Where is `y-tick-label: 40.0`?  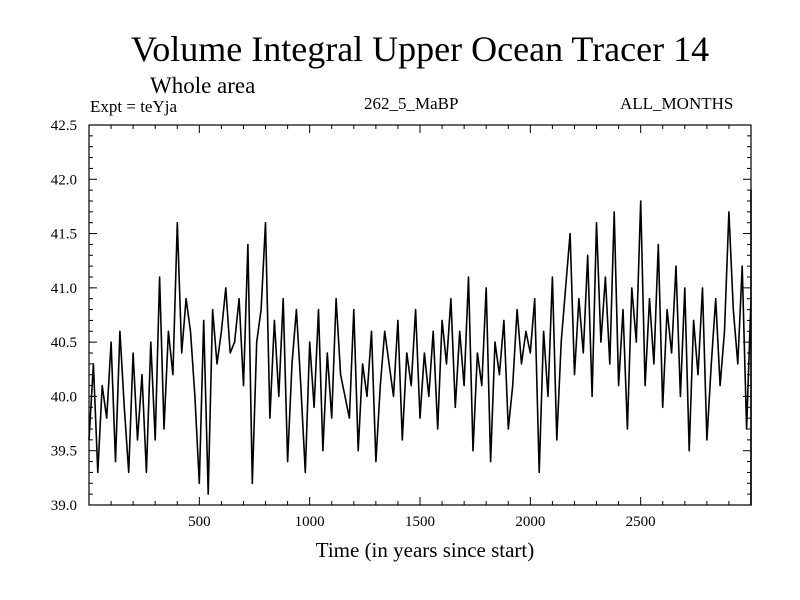 y-tick-label: 40.0 is located at coordinates (64, 397).